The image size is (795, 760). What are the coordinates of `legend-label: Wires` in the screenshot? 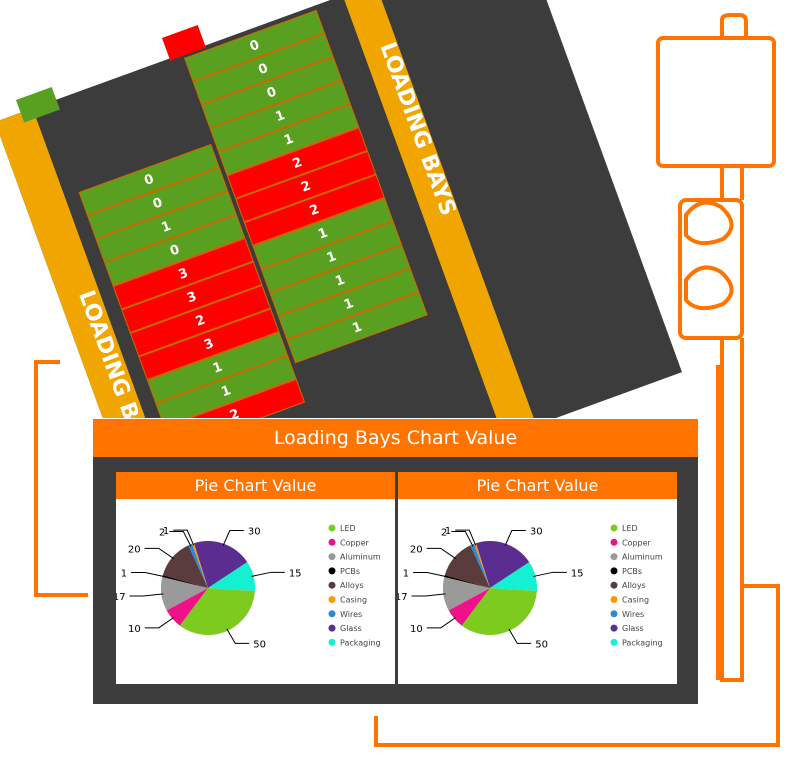 It's located at (633, 614).